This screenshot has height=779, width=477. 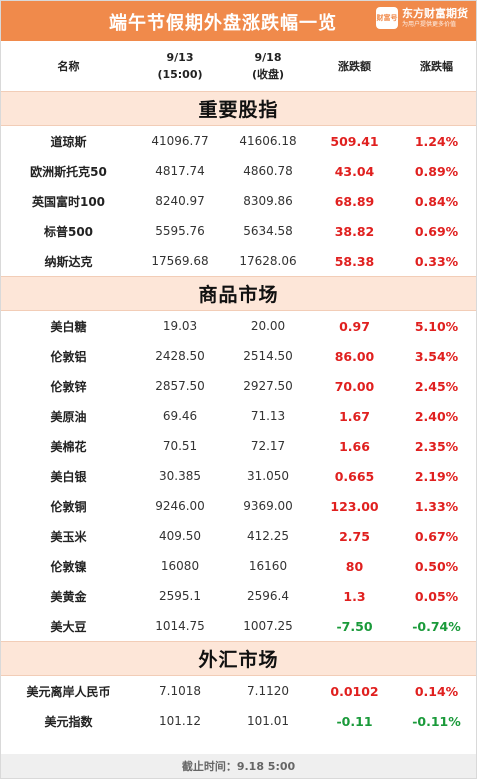 I want to click on row-value-913: 2857.50, so click(x=180, y=386).